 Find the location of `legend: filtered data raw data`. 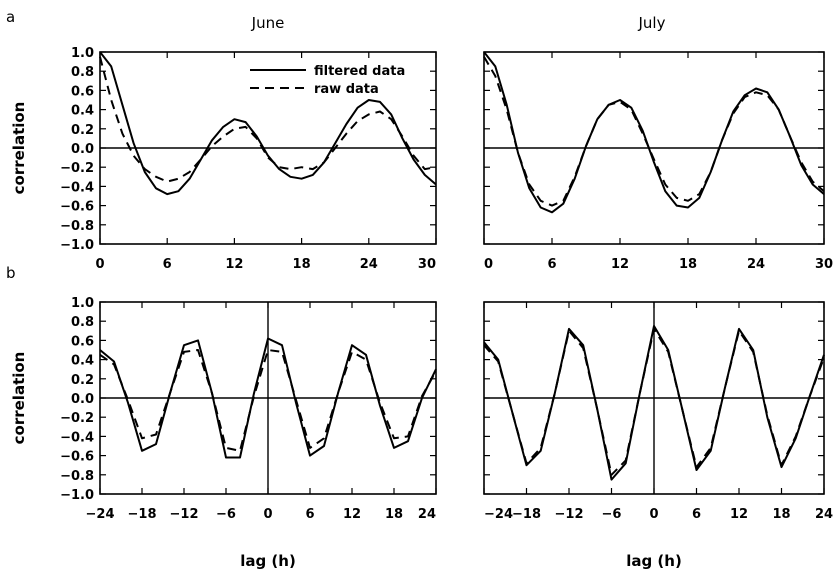

legend: filtered data raw data is located at coordinates (327, 80).